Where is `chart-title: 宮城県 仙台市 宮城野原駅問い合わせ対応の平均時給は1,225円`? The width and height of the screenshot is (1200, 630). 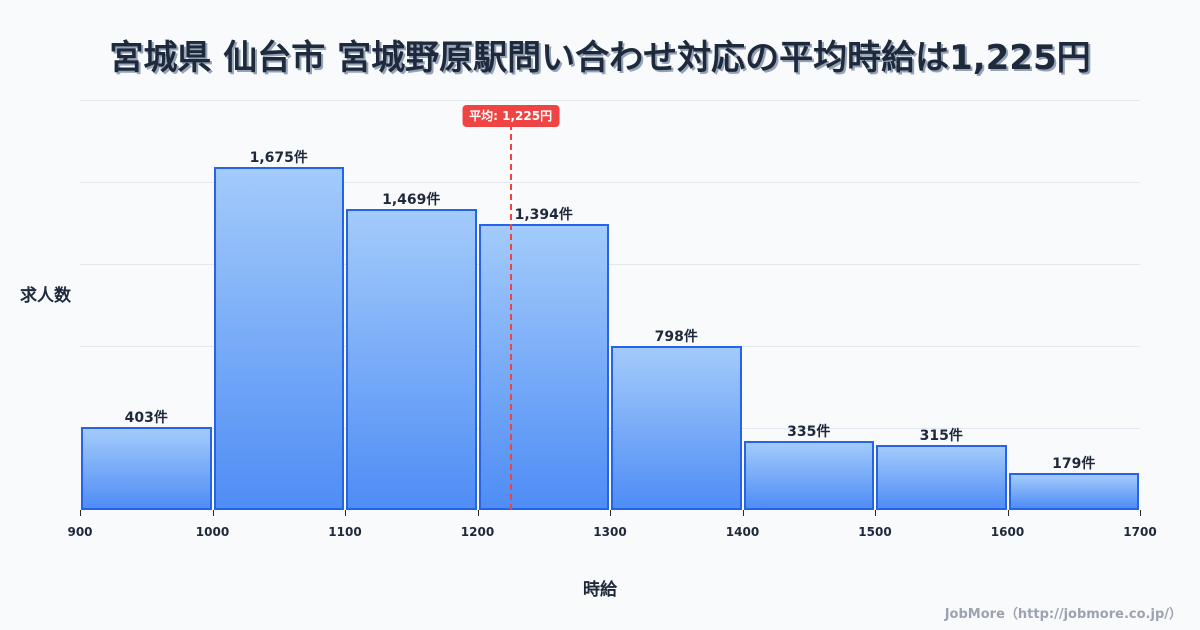
chart-title: 宮城県 仙台市 宮城野原駅問い合わせ対応の平均時給は1,225円 is located at coordinates (600, 58).